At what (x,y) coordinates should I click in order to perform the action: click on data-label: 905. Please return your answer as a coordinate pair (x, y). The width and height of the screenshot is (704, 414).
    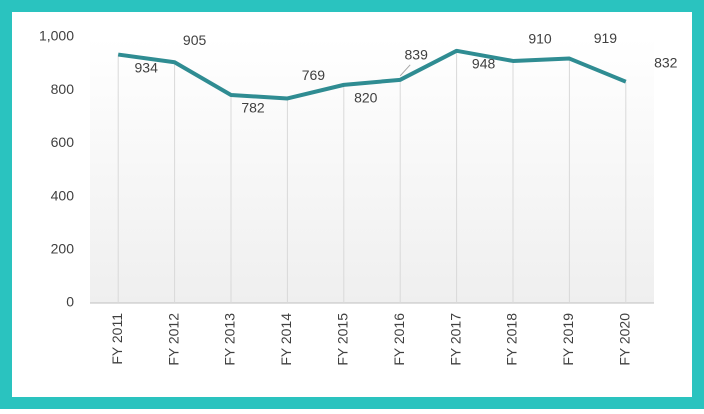
    Looking at the image, I should click on (195, 40).